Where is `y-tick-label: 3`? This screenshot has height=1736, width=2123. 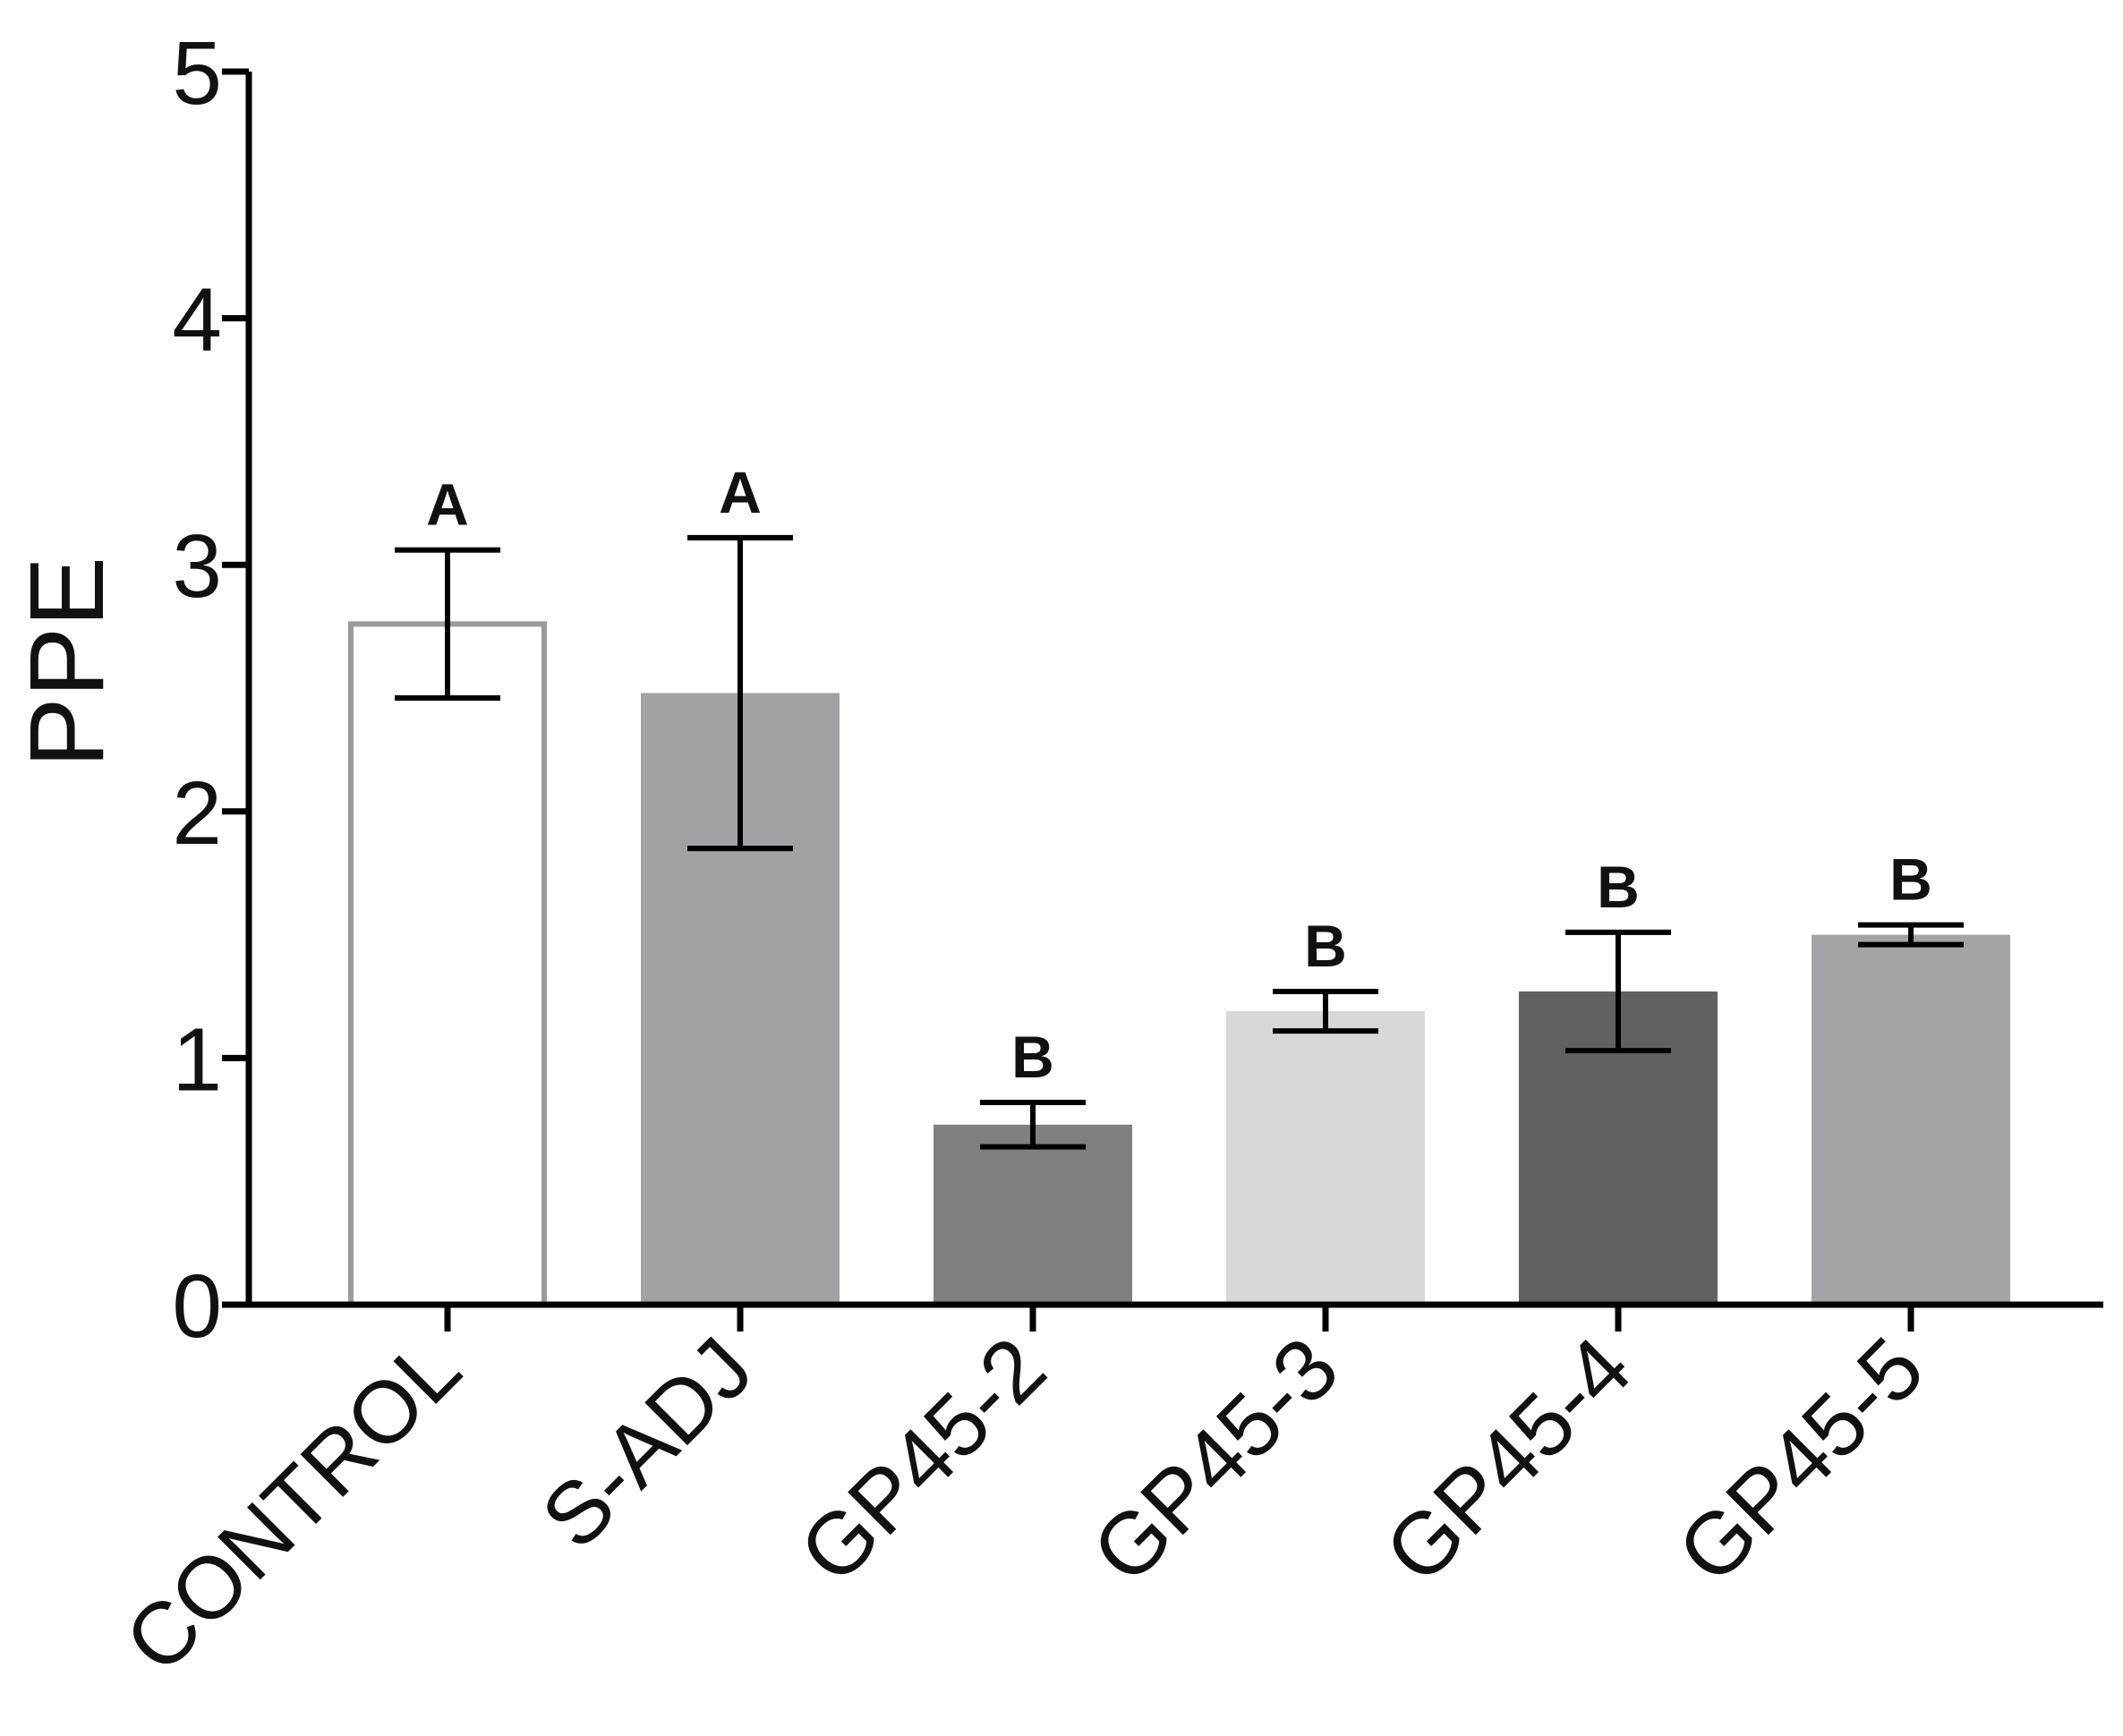
y-tick-label: 3 is located at coordinates (197, 566).